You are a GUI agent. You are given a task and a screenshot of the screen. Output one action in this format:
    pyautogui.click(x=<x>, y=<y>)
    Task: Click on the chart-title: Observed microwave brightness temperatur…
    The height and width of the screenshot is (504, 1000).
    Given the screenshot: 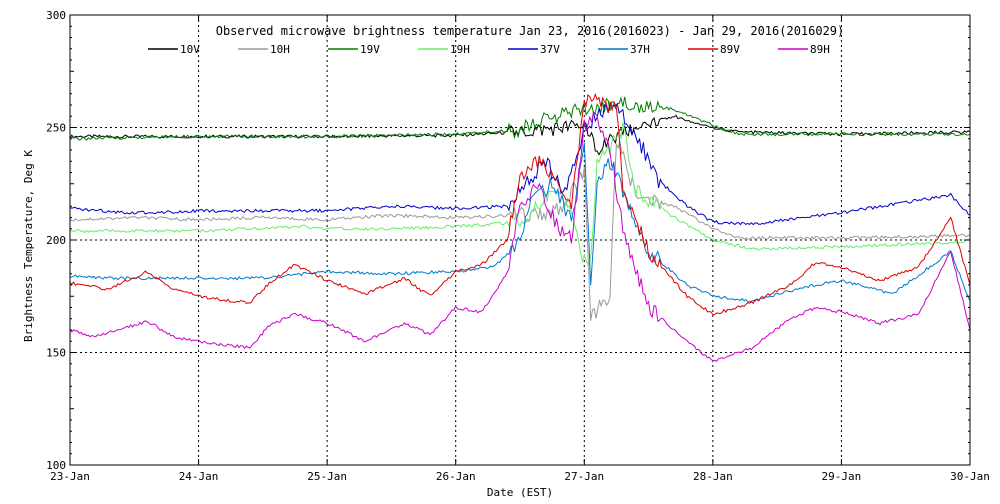 What is the action you would take?
    pyautogui.click(x=530, y=31)
    